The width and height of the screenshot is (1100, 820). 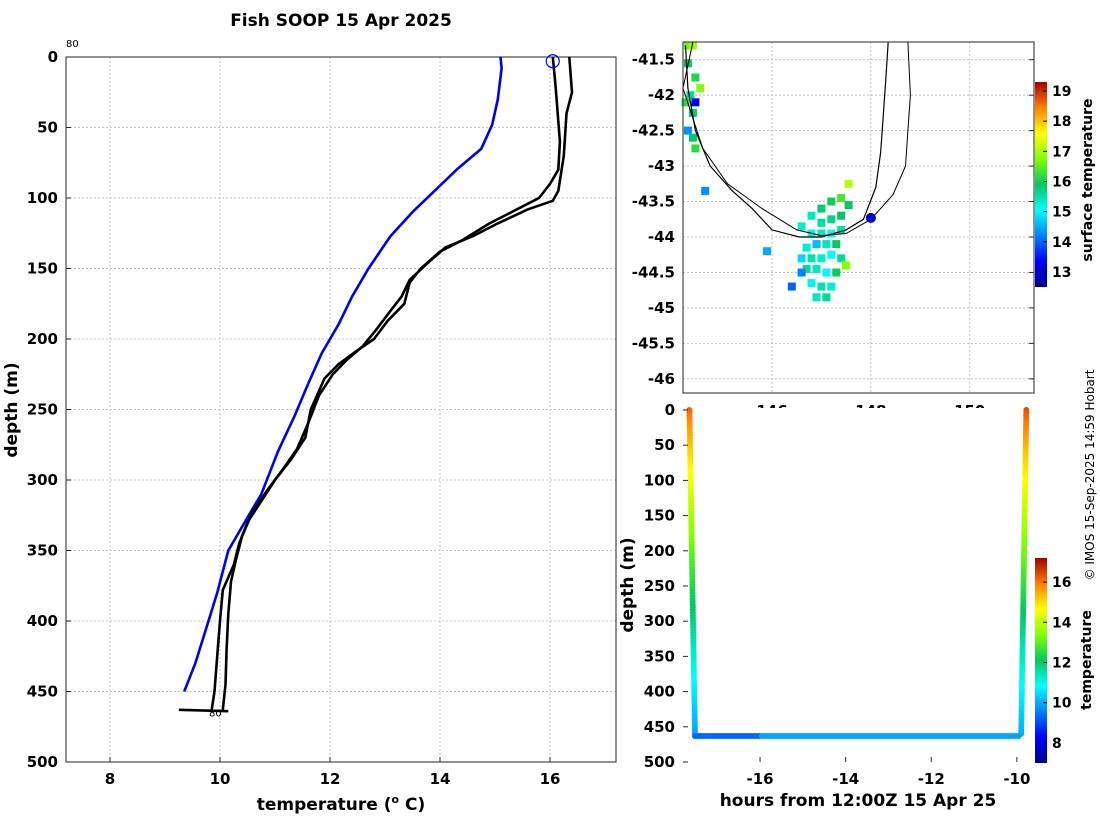 I want to click on profile-start-marker, so click(x=552, y=61).